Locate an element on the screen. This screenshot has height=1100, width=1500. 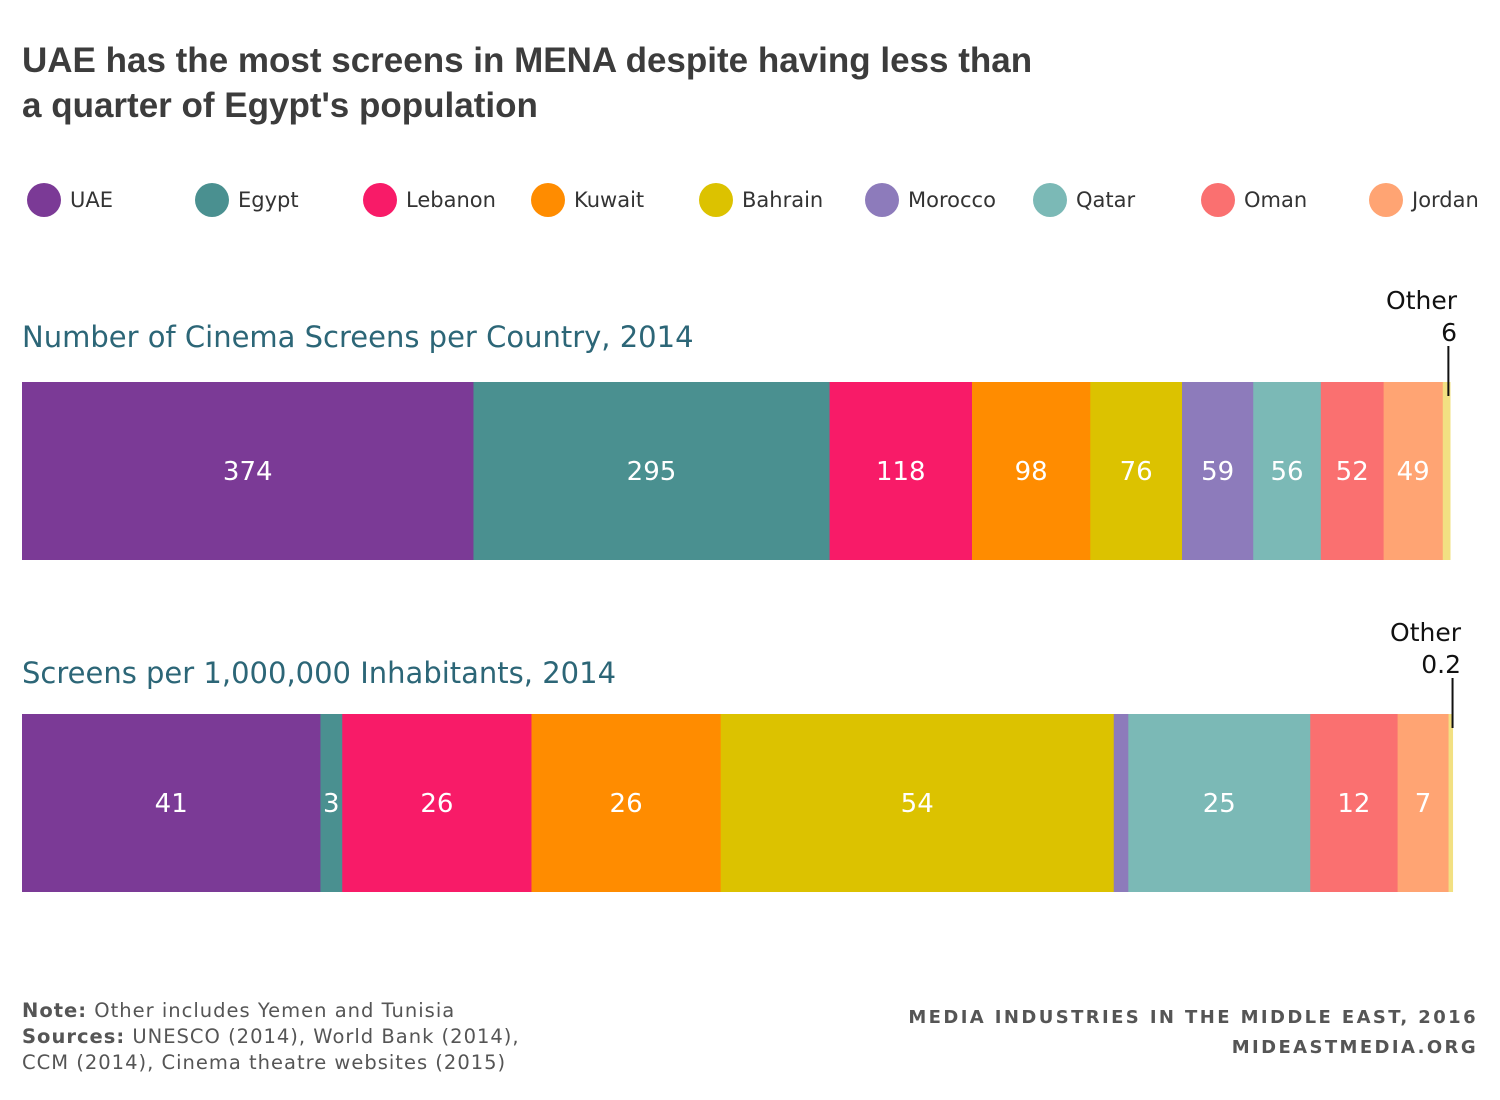
legend-item-morocco: Morocco is located at coordinates (930, 200).